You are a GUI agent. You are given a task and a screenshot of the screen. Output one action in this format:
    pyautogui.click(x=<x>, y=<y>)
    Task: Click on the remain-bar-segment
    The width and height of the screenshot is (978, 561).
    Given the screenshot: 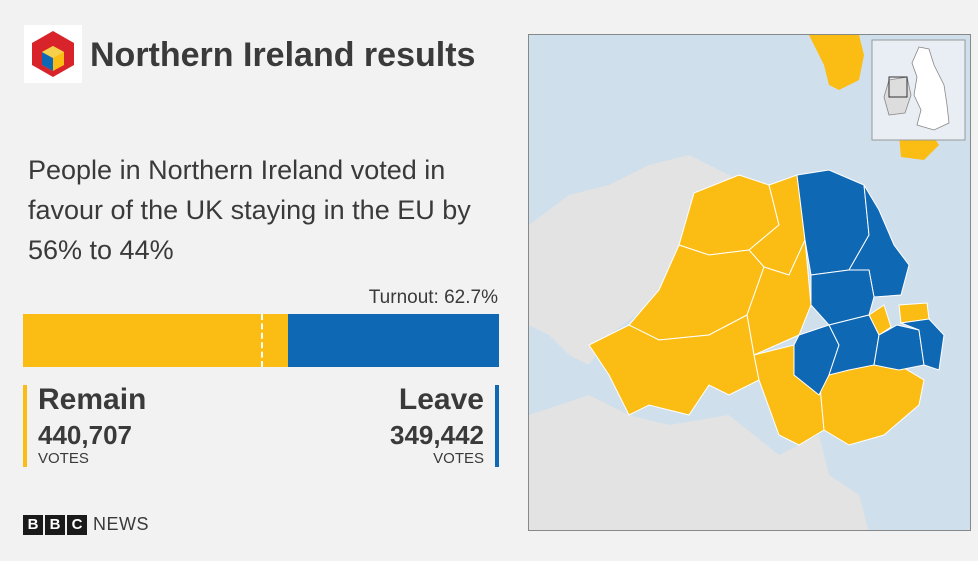 What is the action you would take?
    pyautogui.click(x=156, y=340)
    